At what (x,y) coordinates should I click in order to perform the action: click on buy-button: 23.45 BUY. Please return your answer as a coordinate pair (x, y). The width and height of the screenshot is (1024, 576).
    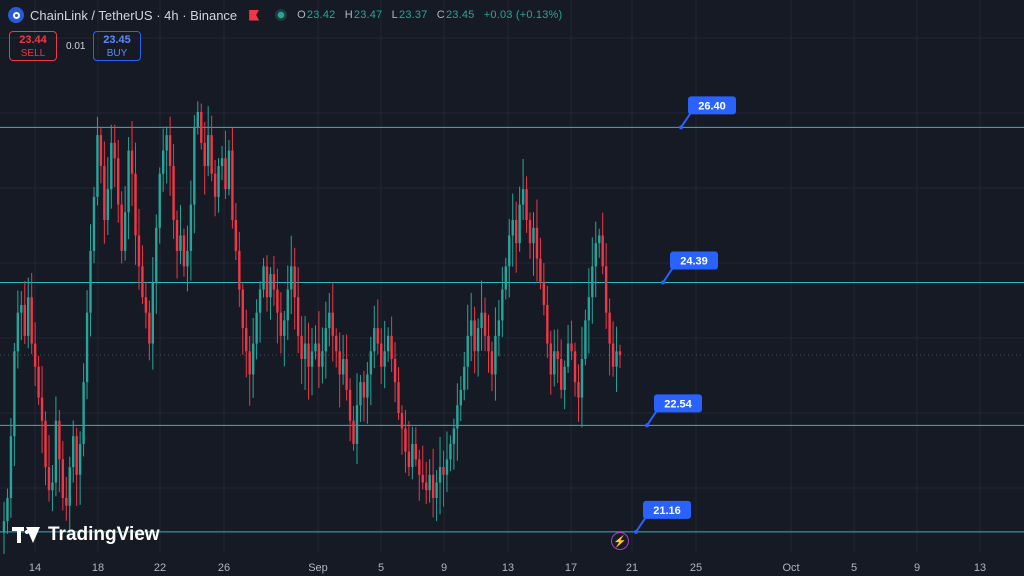
    Looking at the image, I should click on (117, 46).